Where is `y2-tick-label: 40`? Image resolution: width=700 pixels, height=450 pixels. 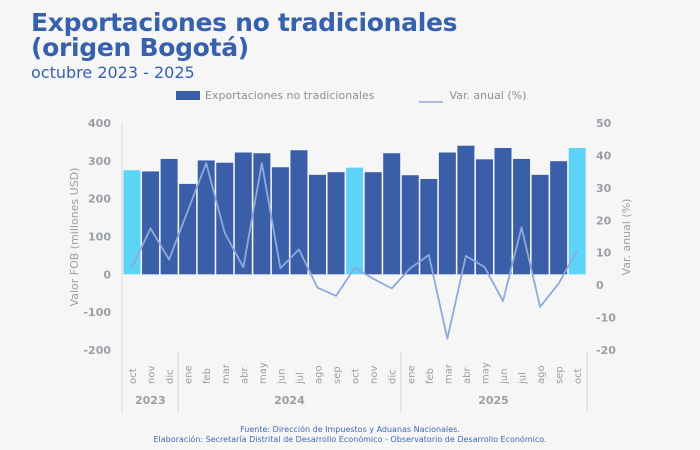 y2-tick-label: 40 is located at coordinates (604, 155).